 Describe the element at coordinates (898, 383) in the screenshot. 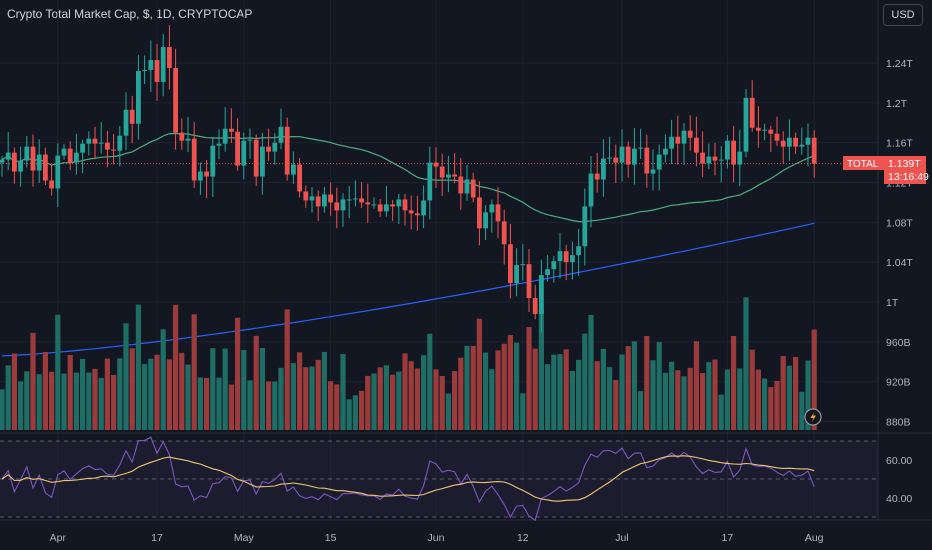

I see `price-tick-label: 920B` at that location.